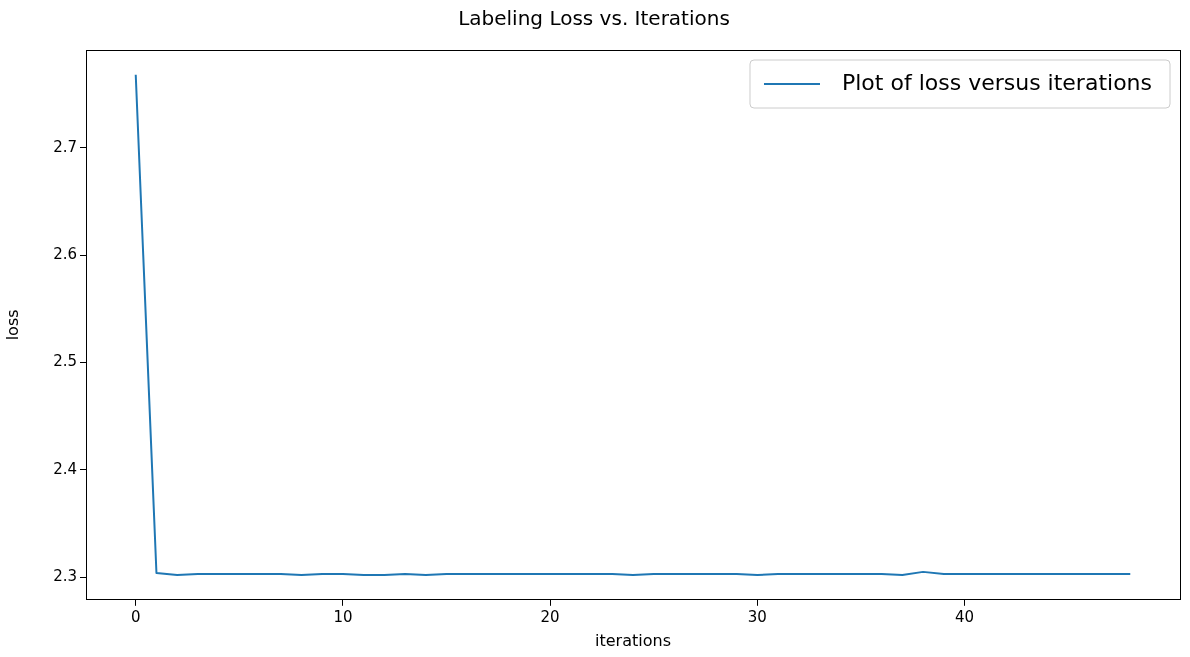 This screenshot has height=657, width=1190. Describe the element at coordinates (135, 616) in the screenshot. I see `x-tick-label: 0` at that location.